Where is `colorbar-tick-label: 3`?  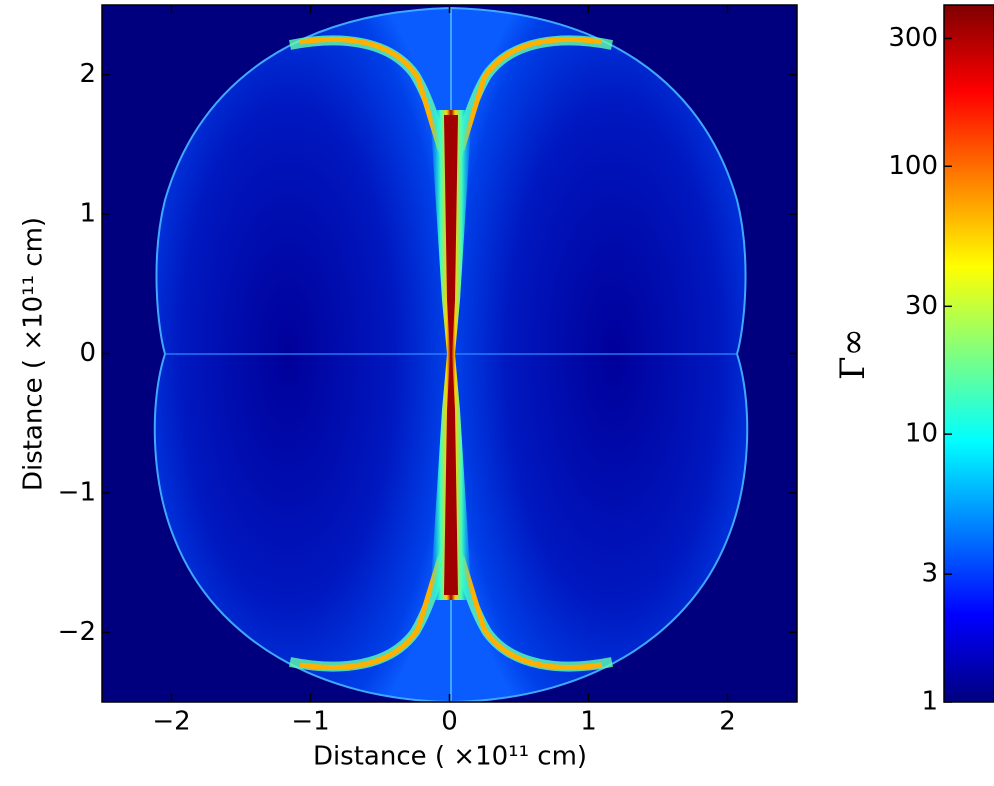 colorbar-tick-label: 3 is located at coordinates (929, 574).